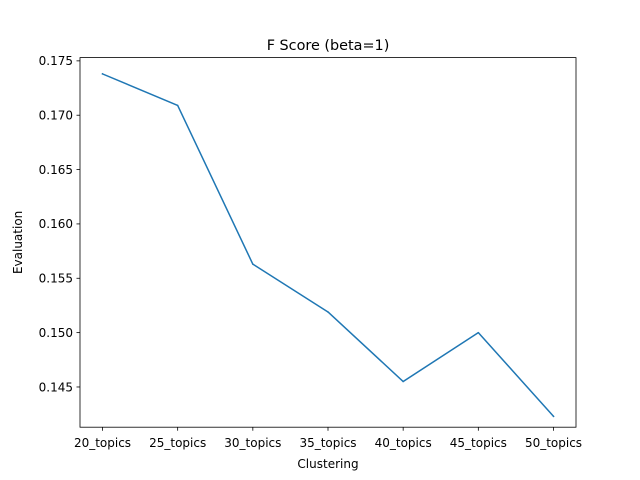  I want to click on y-tick-label: 0.175, so click(56, 61).